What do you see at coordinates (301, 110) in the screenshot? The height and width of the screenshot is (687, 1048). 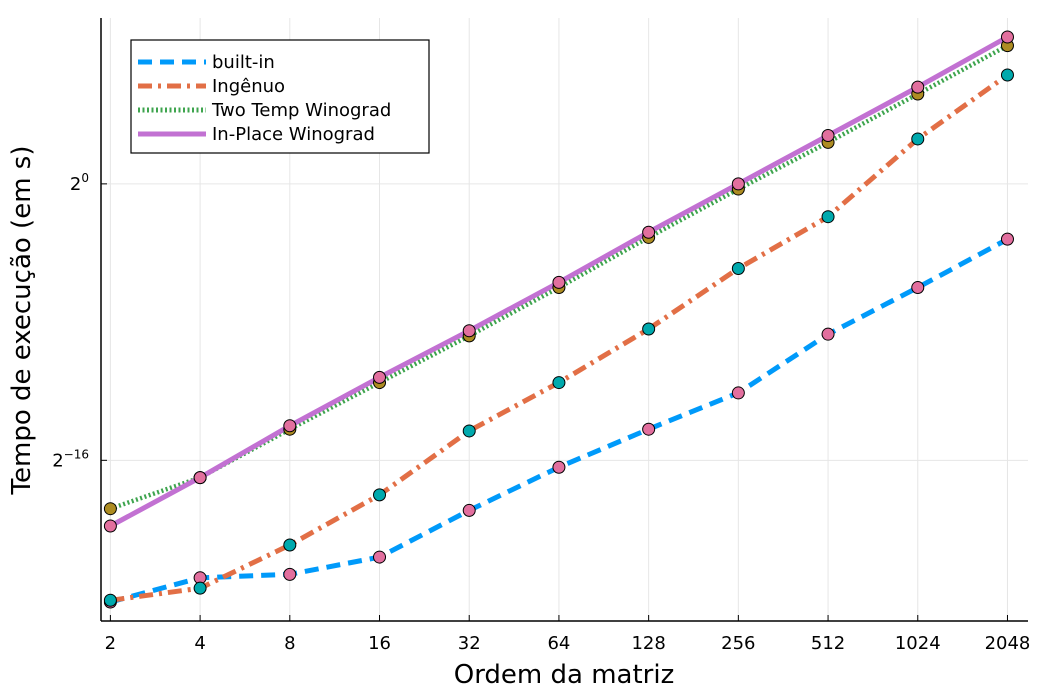 I see `legend-label: Two Temp Winograd` at bounding box center [301, 110].